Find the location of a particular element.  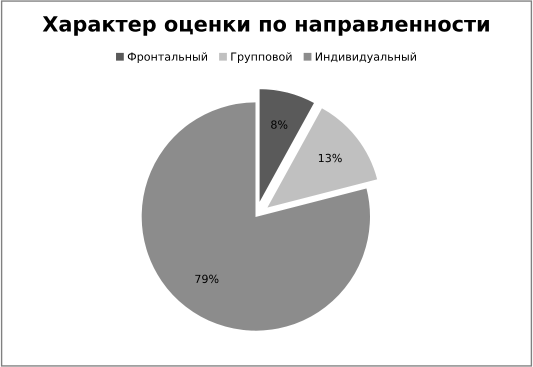

legend-label: Индивидуальный is located at coordinates (366, 57).